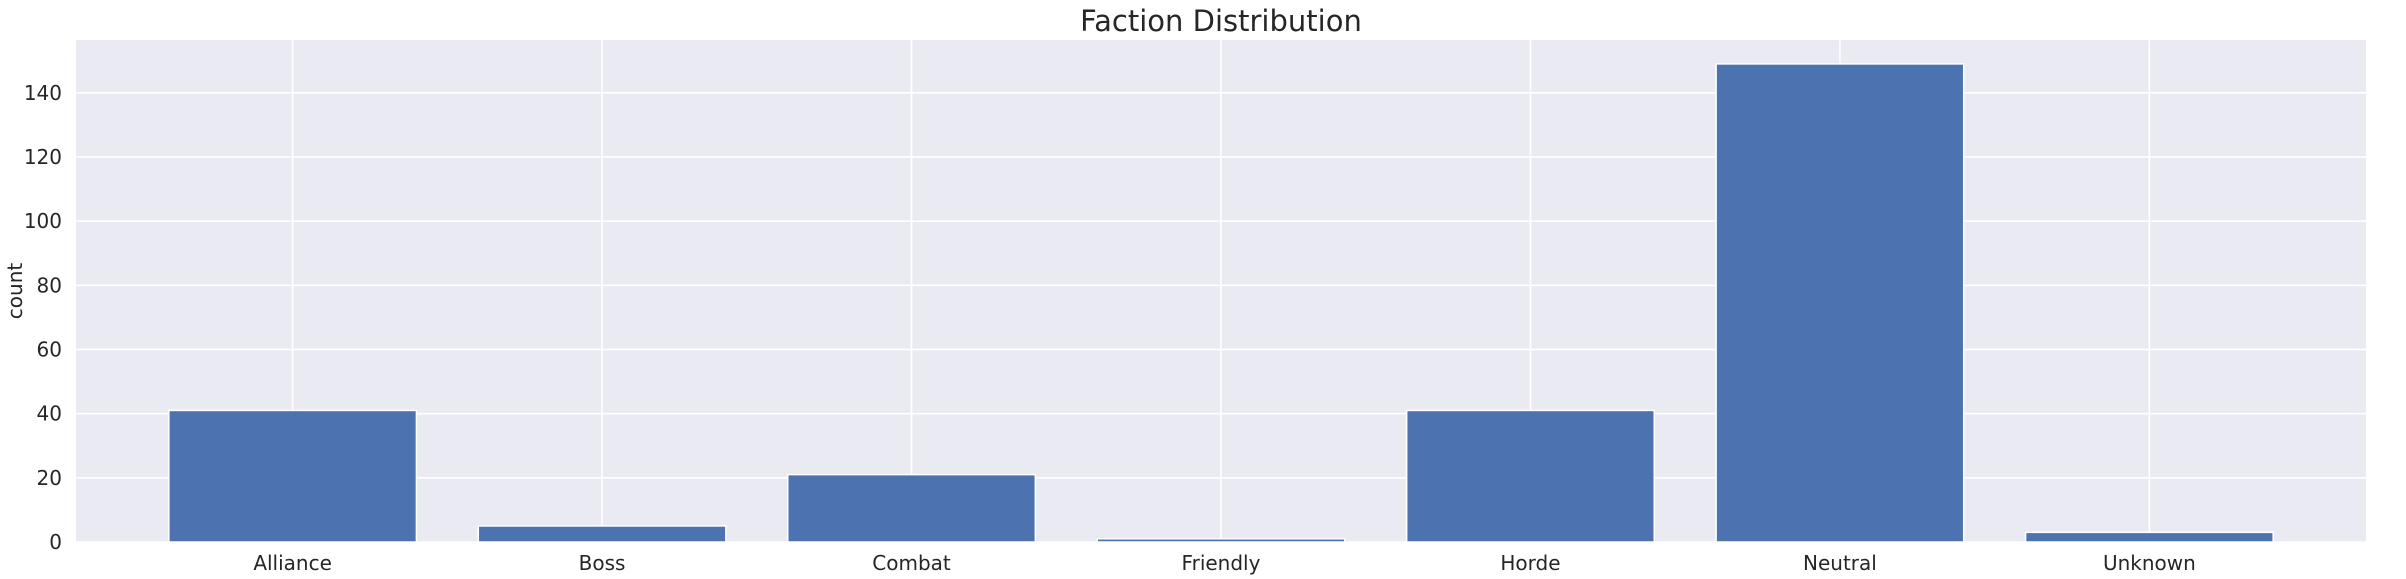 This screenshot has height=579, width=2406. Describe the element at coordinates (912, 508) in the screenshot. I see `bar-combat` at that location.